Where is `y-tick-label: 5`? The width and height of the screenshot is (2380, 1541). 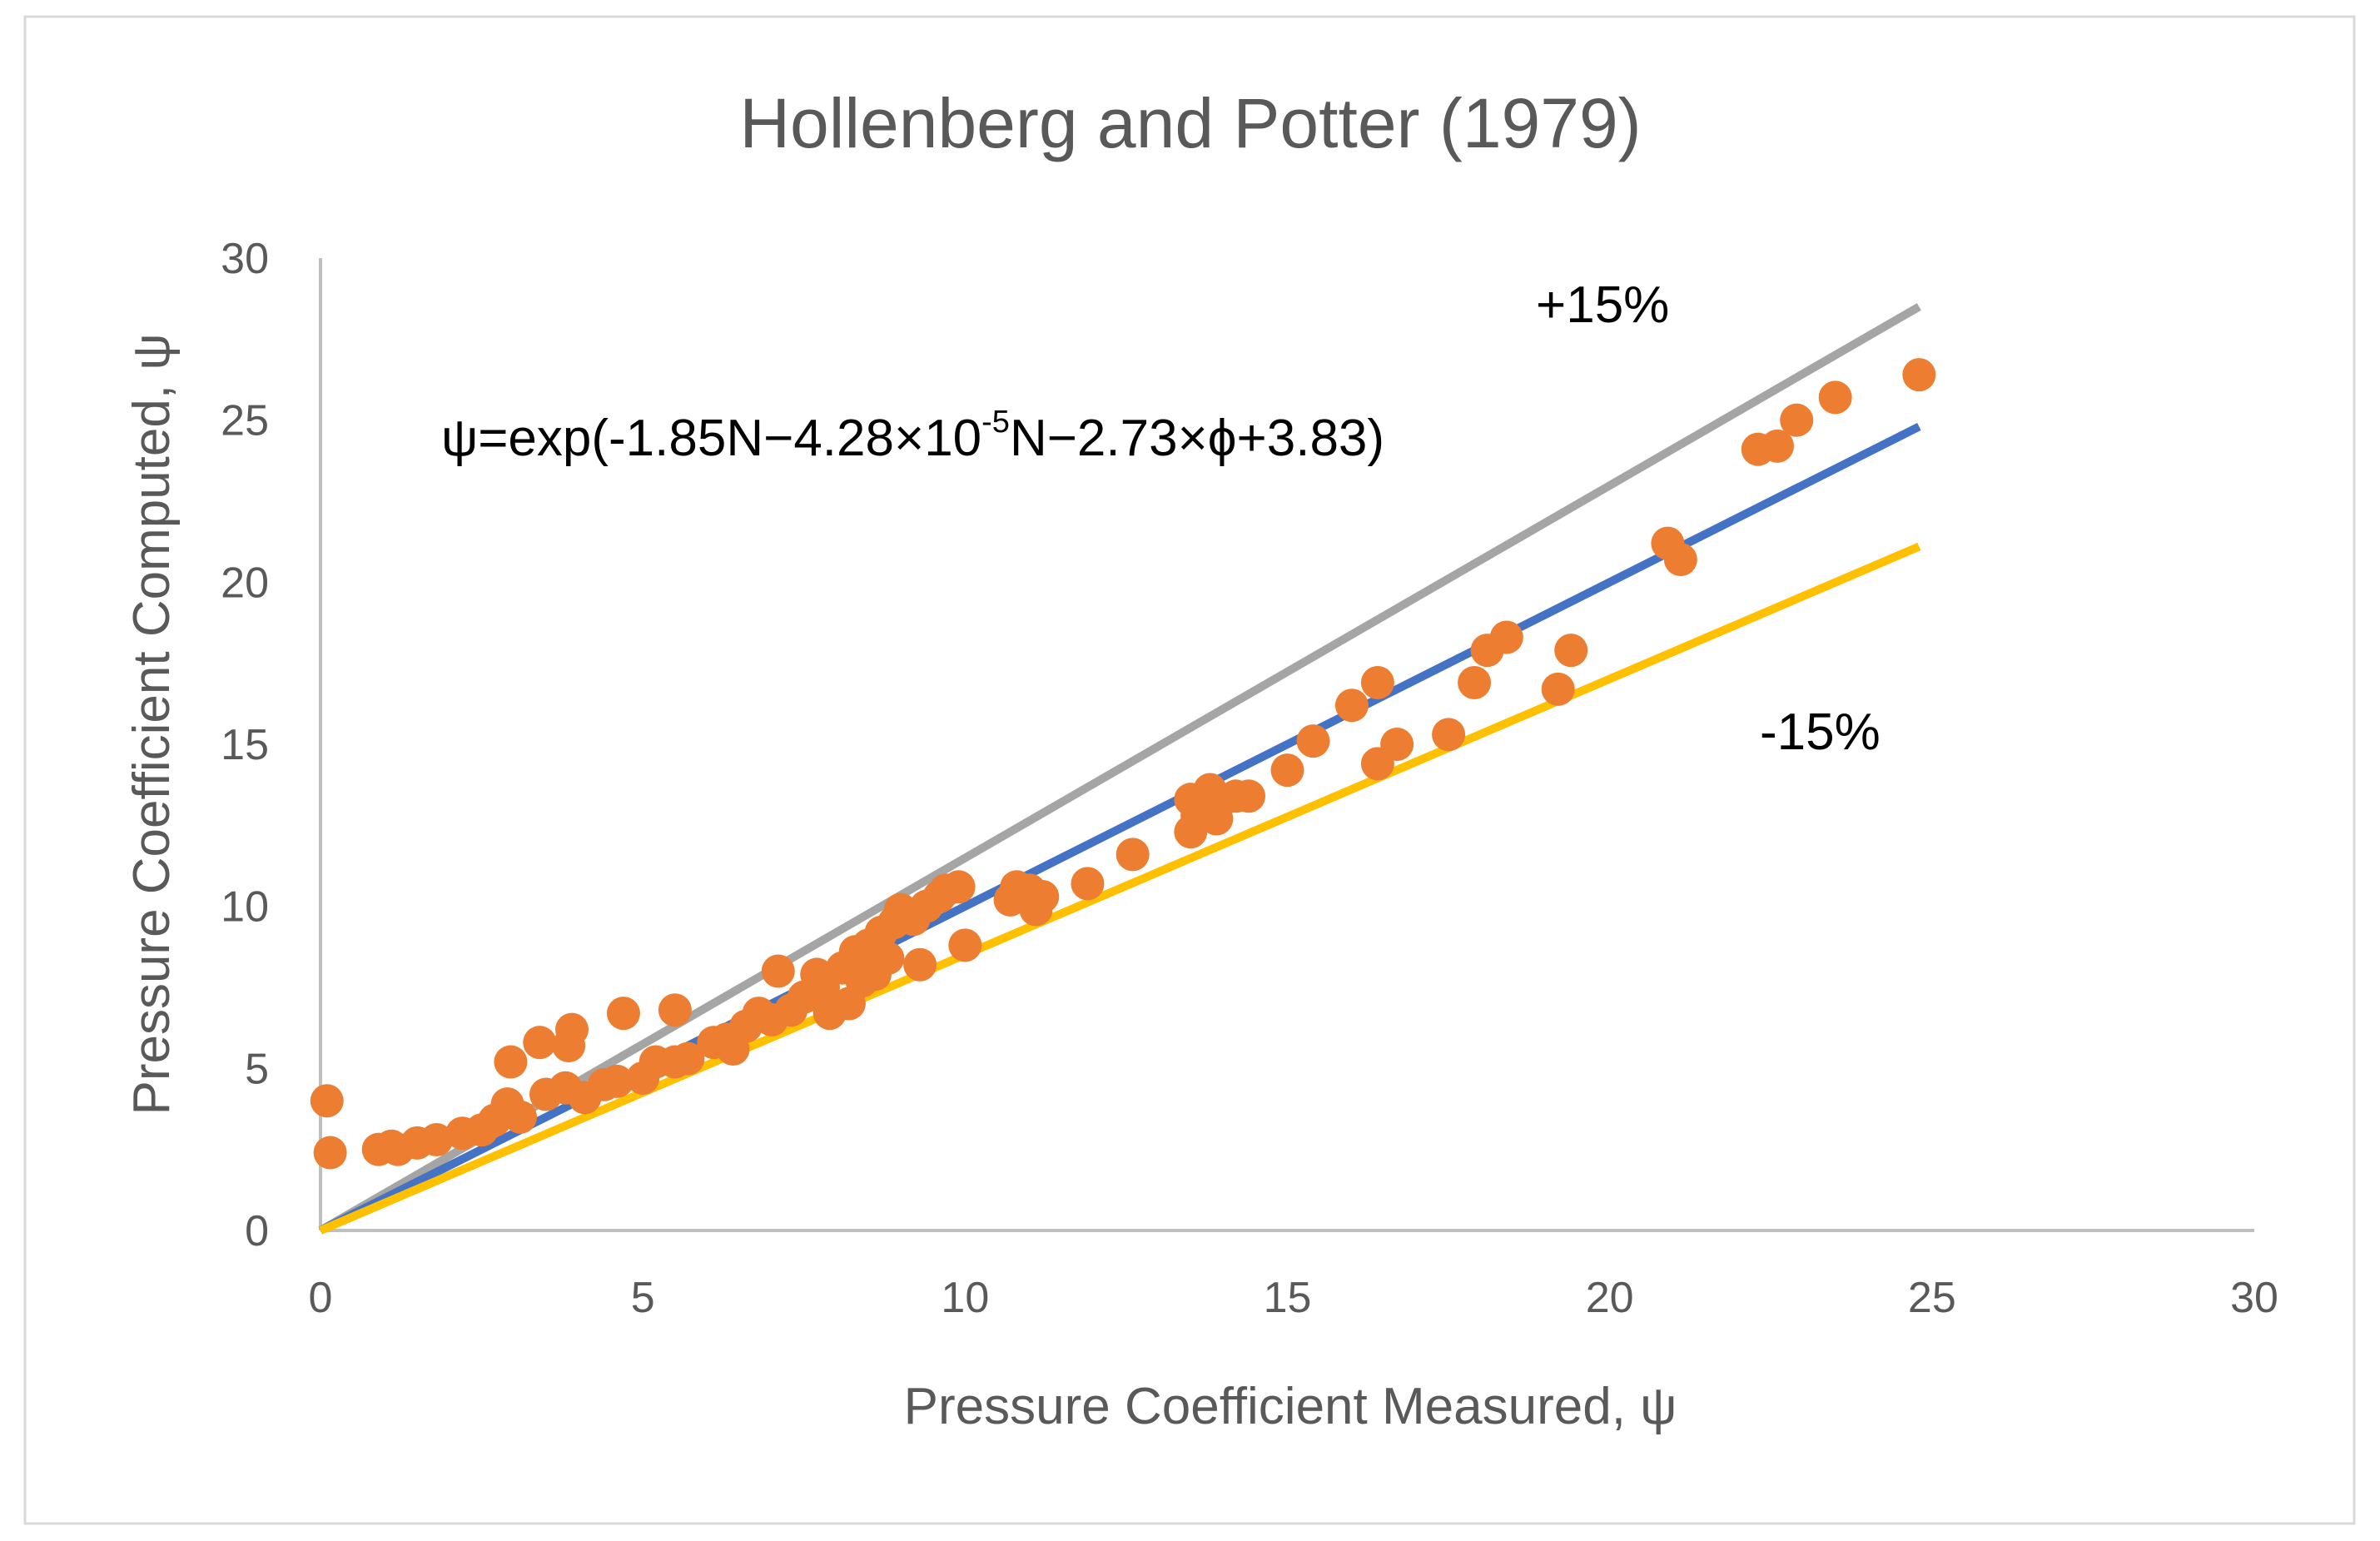
y-tick-label: 5 is located at coordinates (257, 1069).